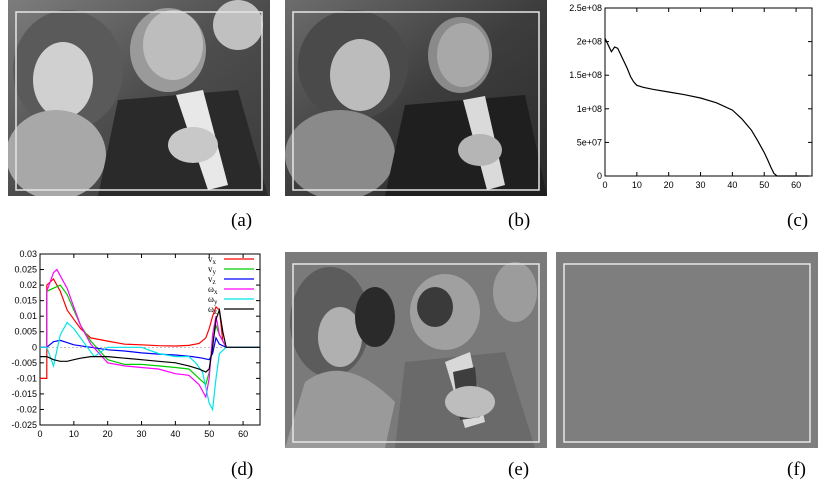  I want to click on y-tick-label: -0.01, so click(26, 378).